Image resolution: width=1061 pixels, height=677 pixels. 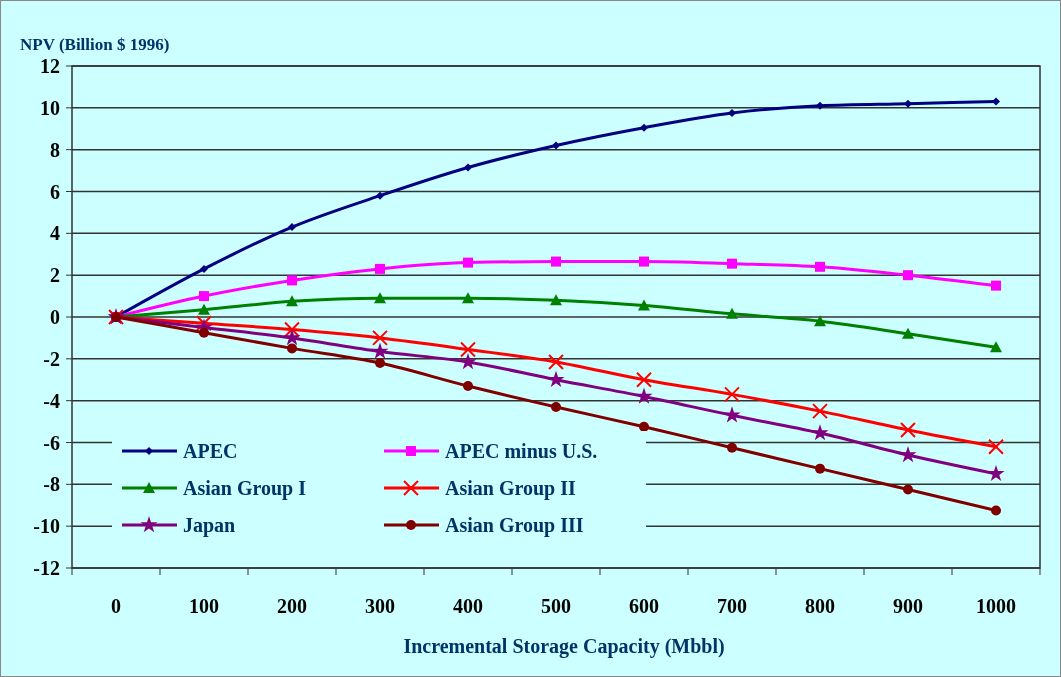 What do you see at coordinates (564, 646) in the screenshot?
I see `x-axis-title: Incremental Storage Capacity (Mbbl)` at bounding box center [564, 646].